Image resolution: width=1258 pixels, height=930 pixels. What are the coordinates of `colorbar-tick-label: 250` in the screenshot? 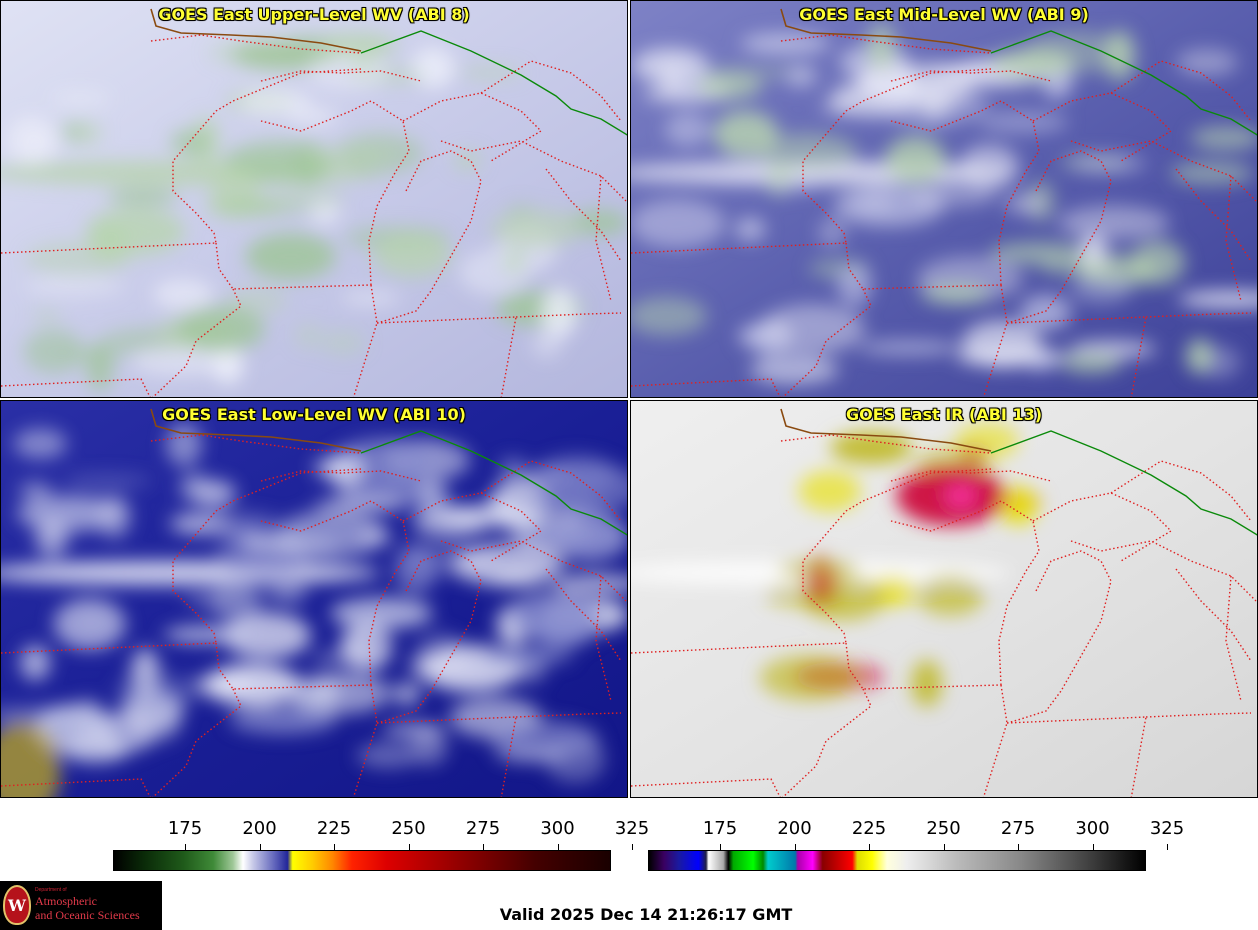 It's located at (943, 828).